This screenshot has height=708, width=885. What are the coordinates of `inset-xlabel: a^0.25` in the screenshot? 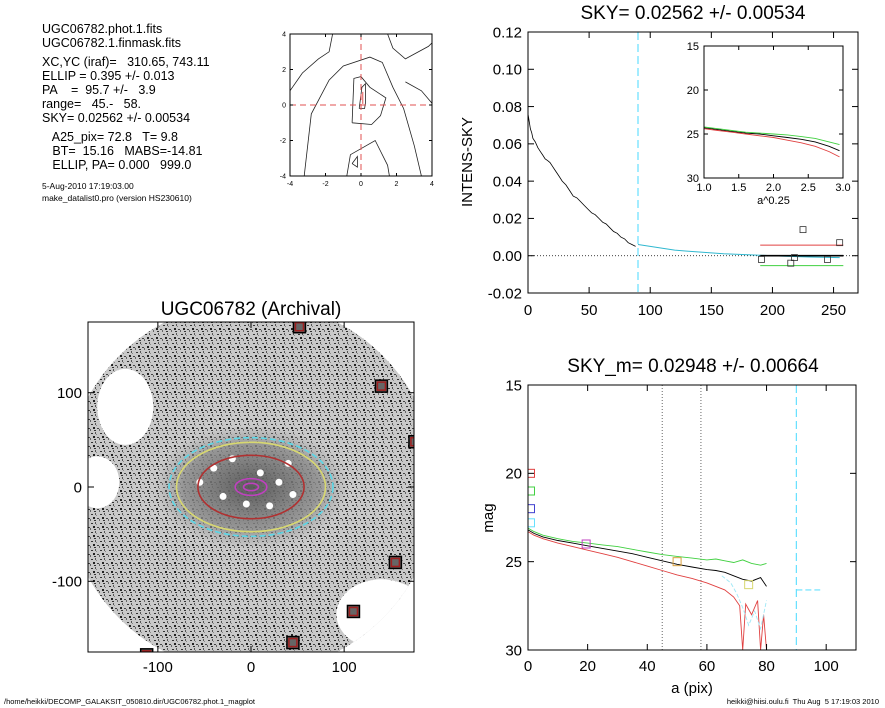 It's located at (773, 201).